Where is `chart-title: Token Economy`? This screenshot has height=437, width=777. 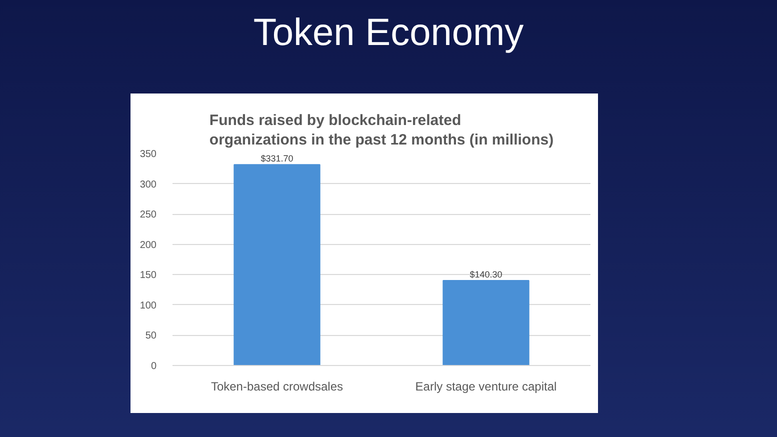 chart-title: Token Economy is located at coordinates (388, 33).